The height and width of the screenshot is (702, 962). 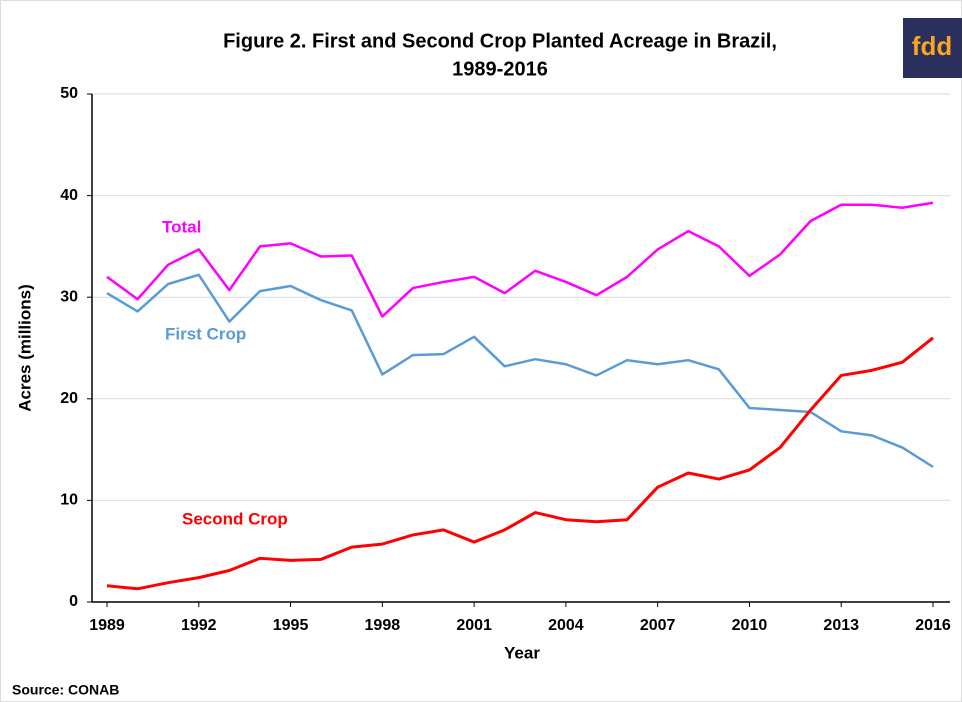 I want to click on y-tick-label: 30, so click(x=69, y=296).